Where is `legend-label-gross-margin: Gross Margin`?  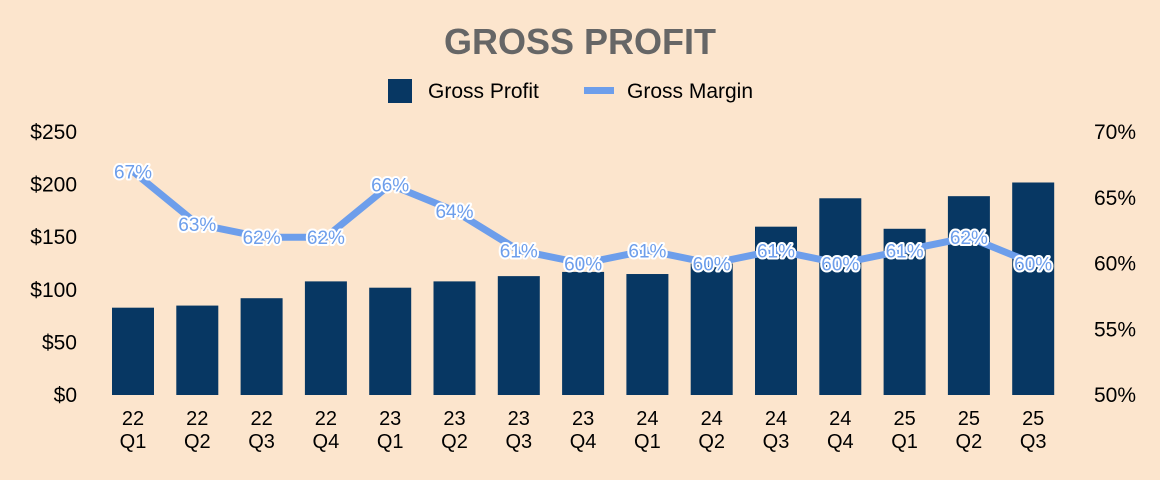
legend-label-gross-margin: Gross Margin is located at coordinates (690, 91).